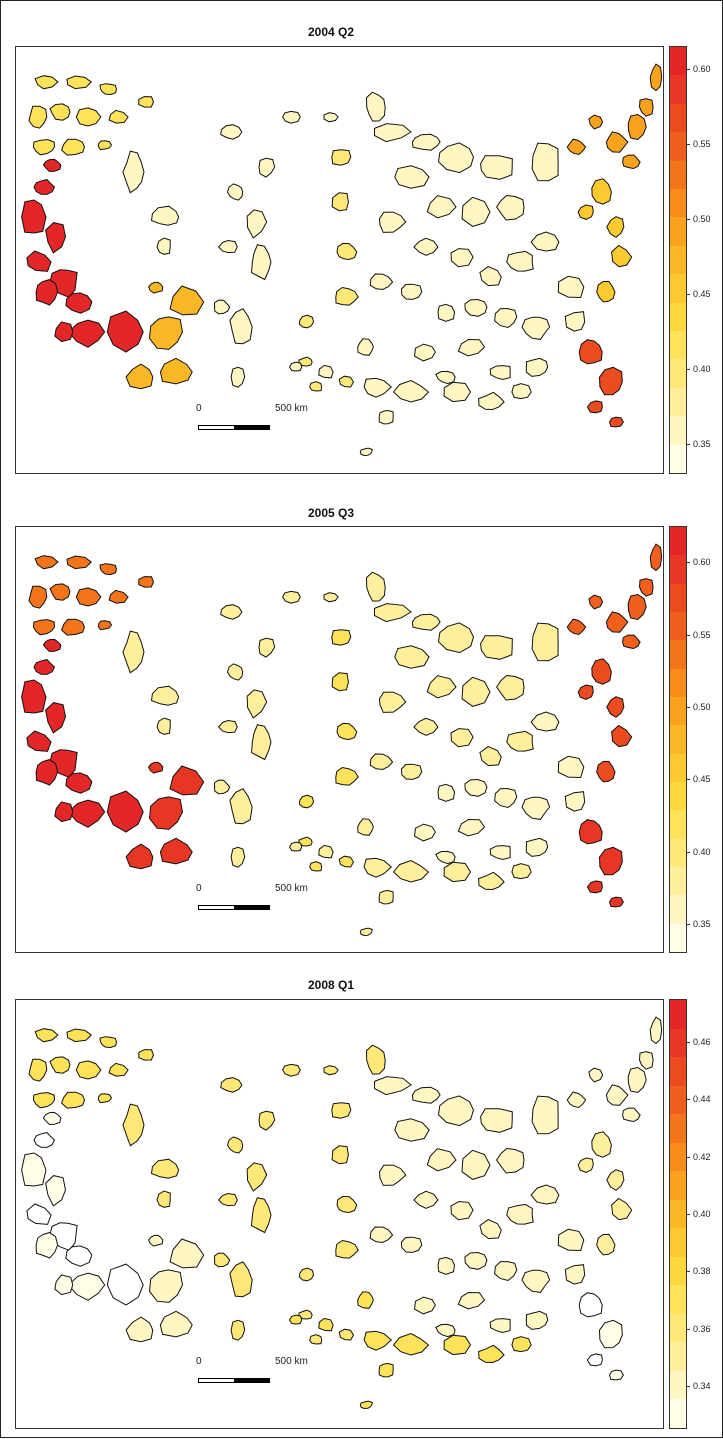 This screenshot has height=1439, width=723. What do you see at coordinates (702, 634) in the screenshot?
I see `legend-tick-label: 0.55` at bounding box center [702, 634].